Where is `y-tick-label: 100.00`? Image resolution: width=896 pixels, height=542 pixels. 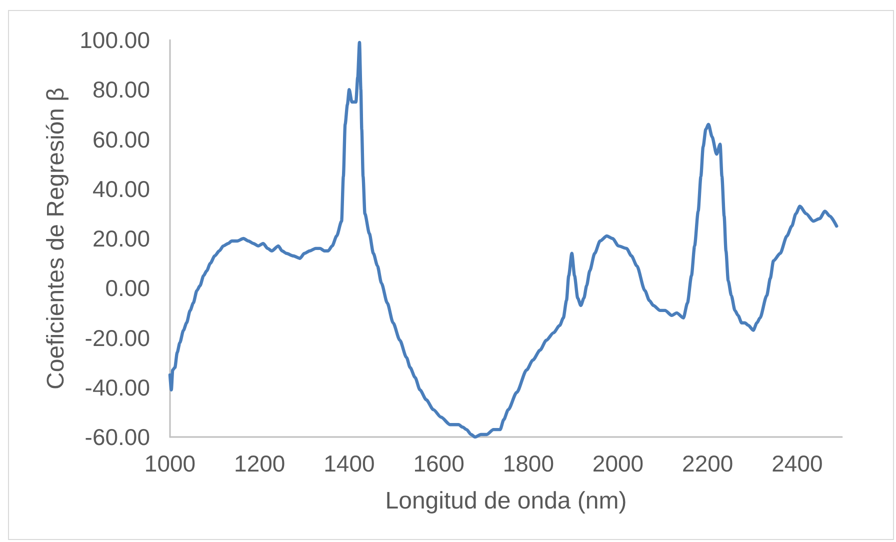 y-tick-label: 100.00 is located at coordinates (115, 40).